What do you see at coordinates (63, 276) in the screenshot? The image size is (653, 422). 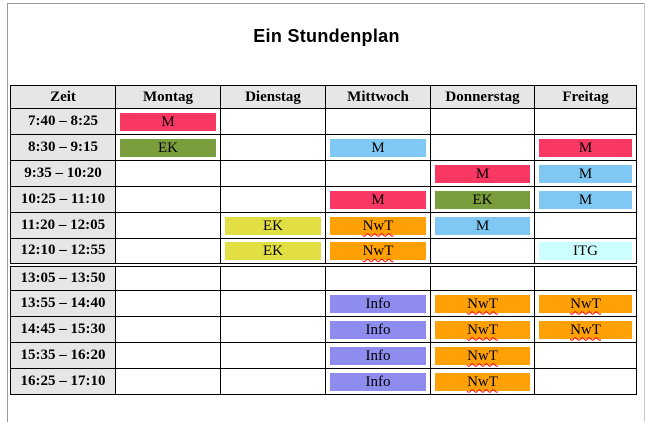 I see `time-cell: 13:05 – 13:50` at bounding box center [63, 276].